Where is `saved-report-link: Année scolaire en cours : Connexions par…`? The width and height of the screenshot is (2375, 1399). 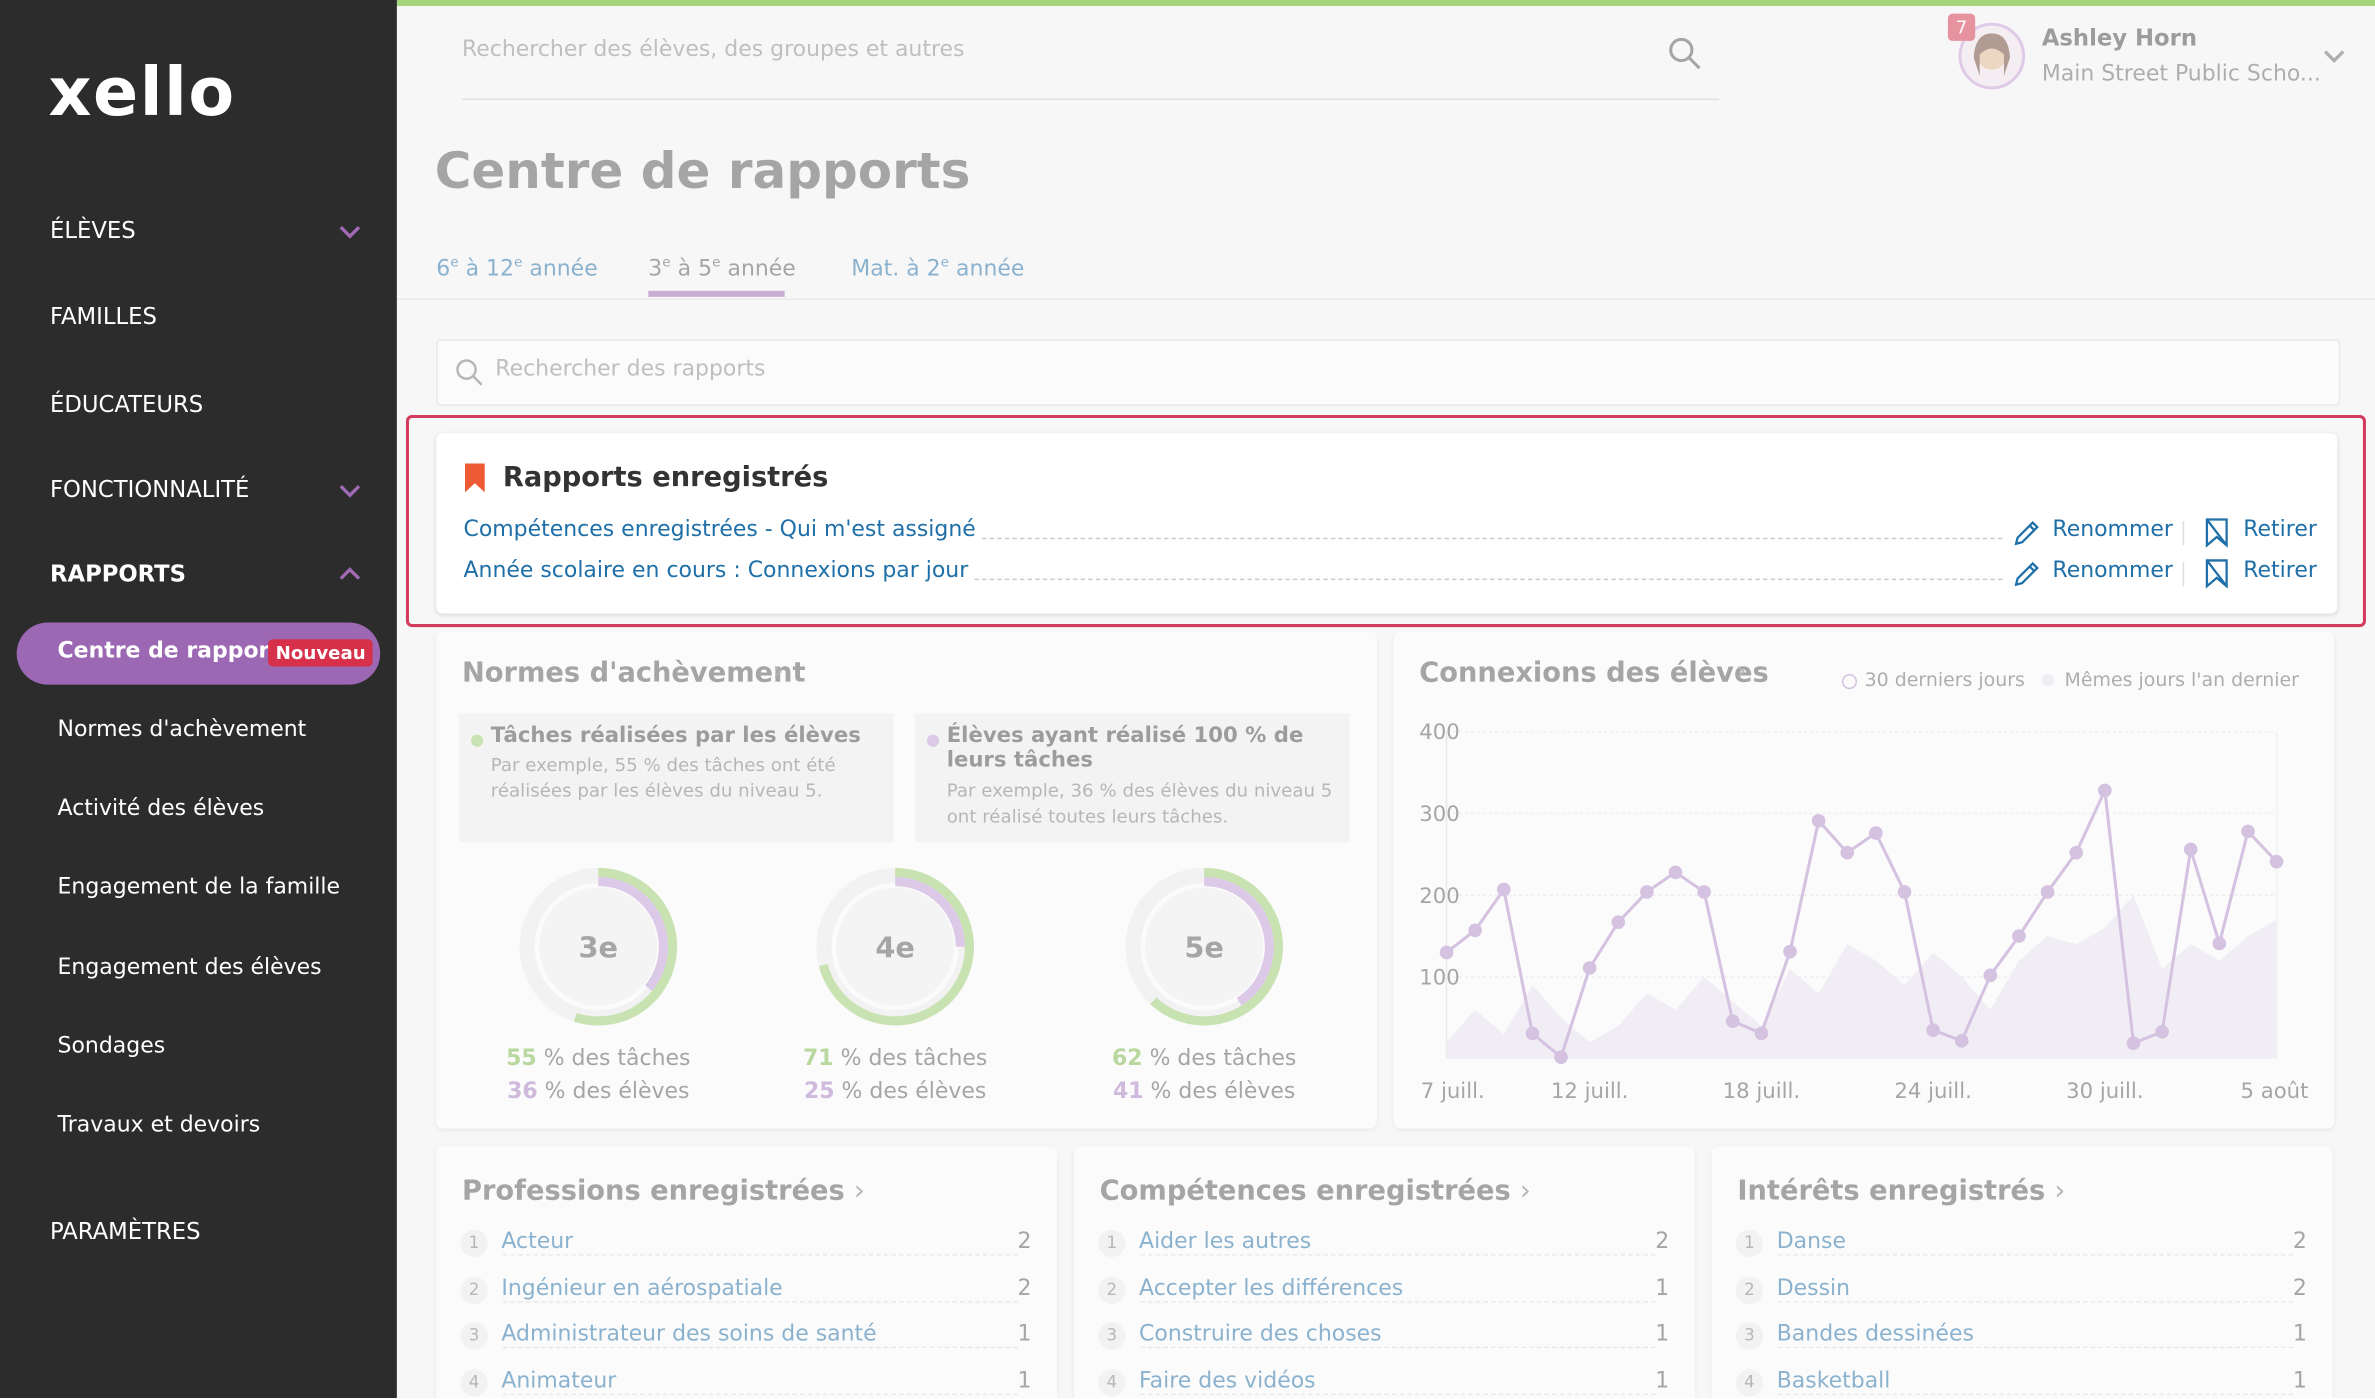
saved-report-link: Année scolaire en cours : Connexions par… is located at coordinates (719, 571).